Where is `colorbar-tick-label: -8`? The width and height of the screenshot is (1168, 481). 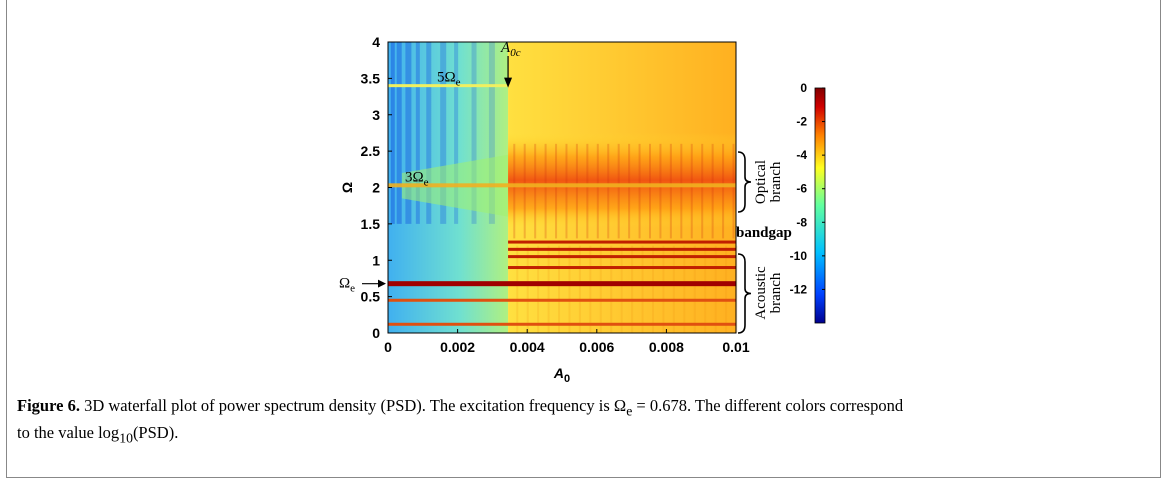 colorbar-tick-label: -8 is located at coordinates (801, 222).